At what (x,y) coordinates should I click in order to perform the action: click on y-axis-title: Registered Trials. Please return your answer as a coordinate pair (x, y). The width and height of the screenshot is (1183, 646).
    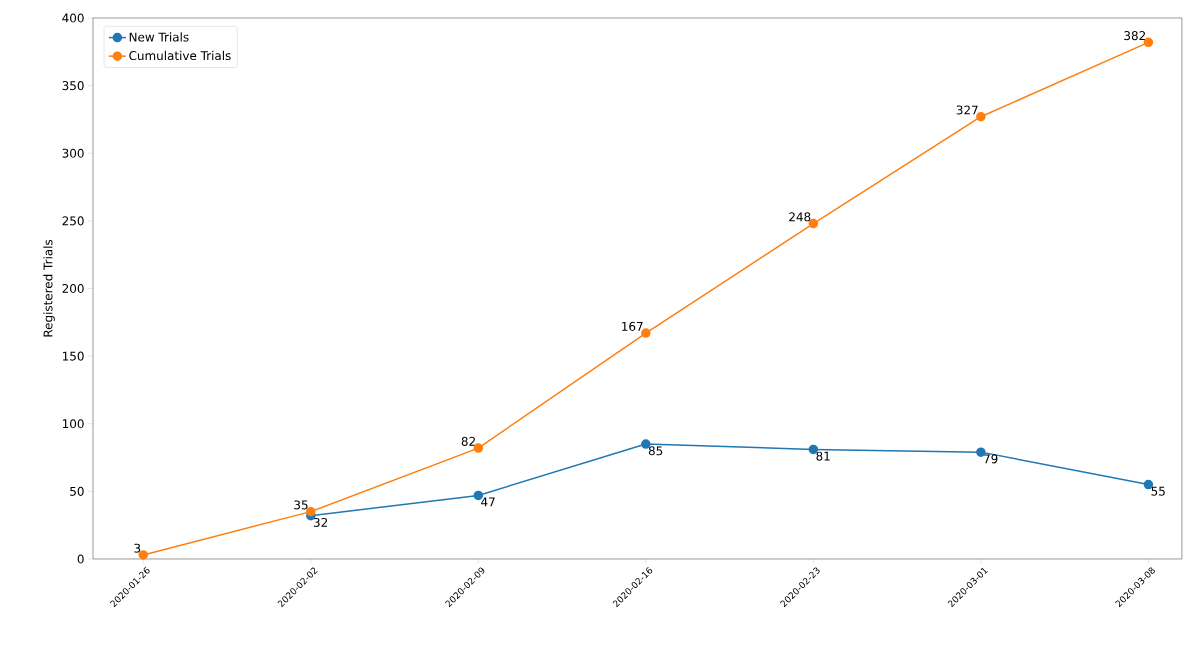
    Looking at the image, I should click on (49, 288).